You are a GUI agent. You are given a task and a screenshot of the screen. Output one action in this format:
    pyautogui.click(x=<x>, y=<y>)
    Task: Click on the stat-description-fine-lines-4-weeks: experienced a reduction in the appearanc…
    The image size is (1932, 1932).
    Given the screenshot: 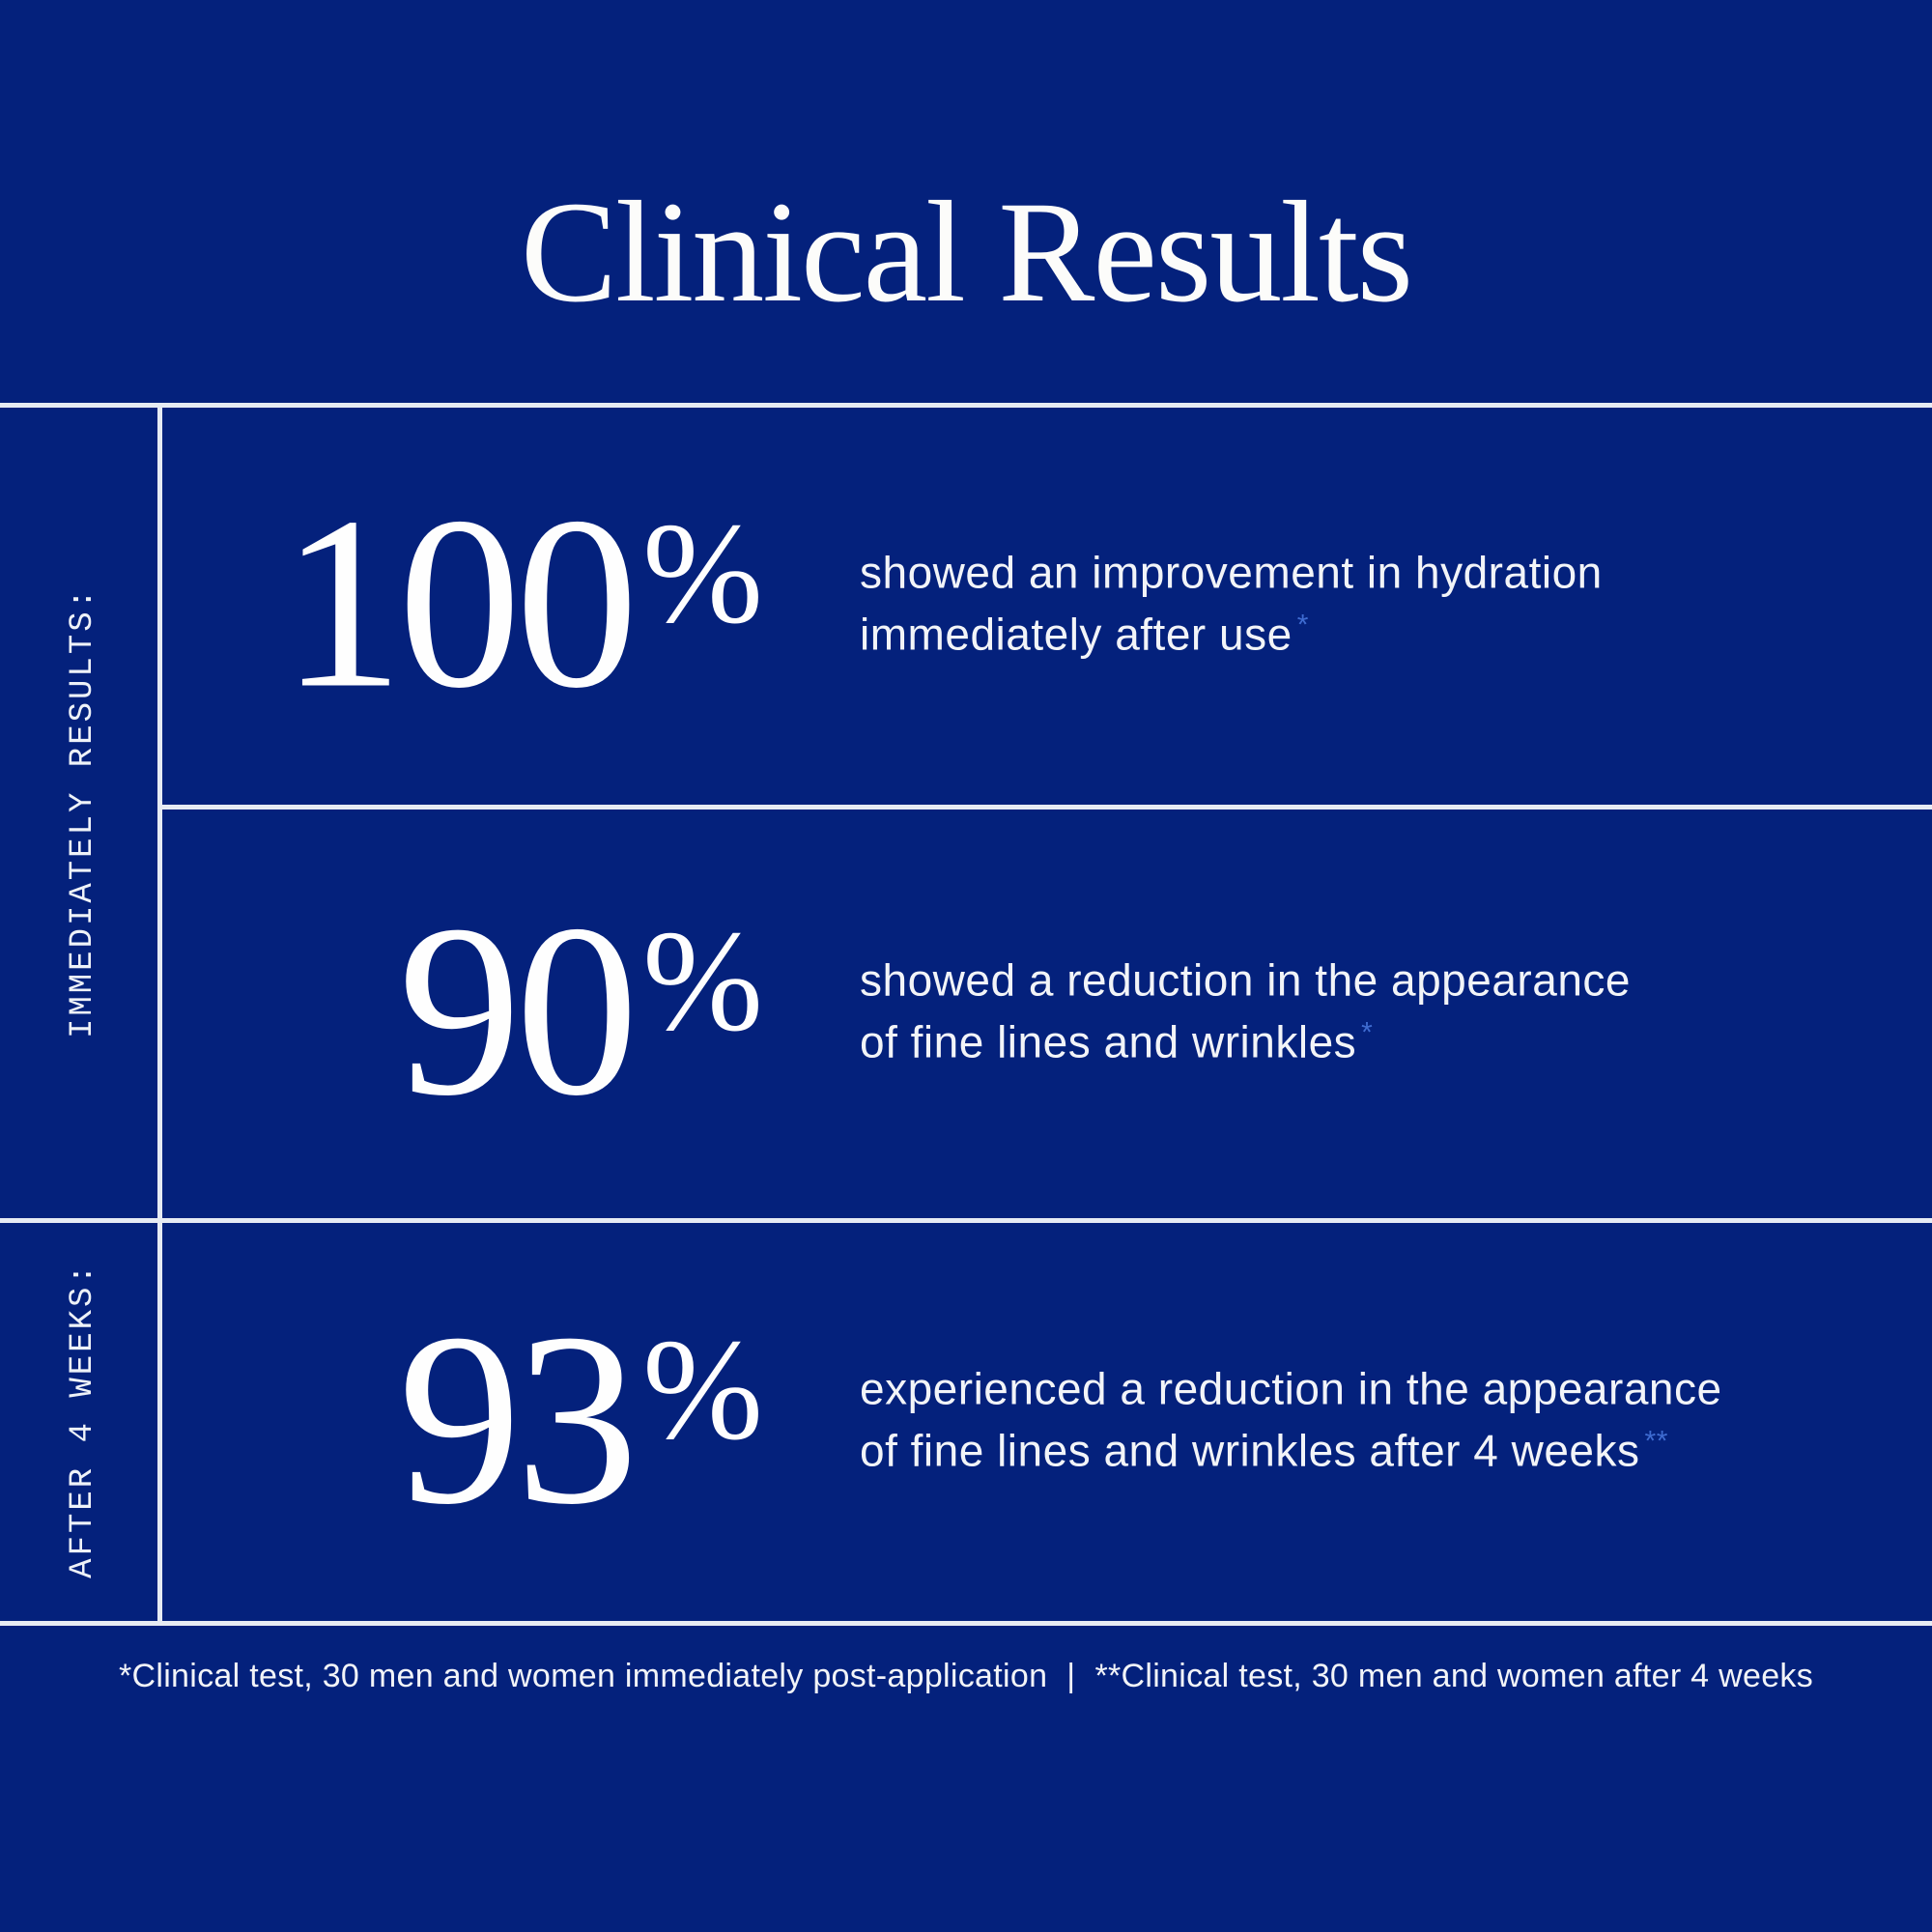 What is the action you would take?
    pyautogui.click(x=1291, y=1419)
    